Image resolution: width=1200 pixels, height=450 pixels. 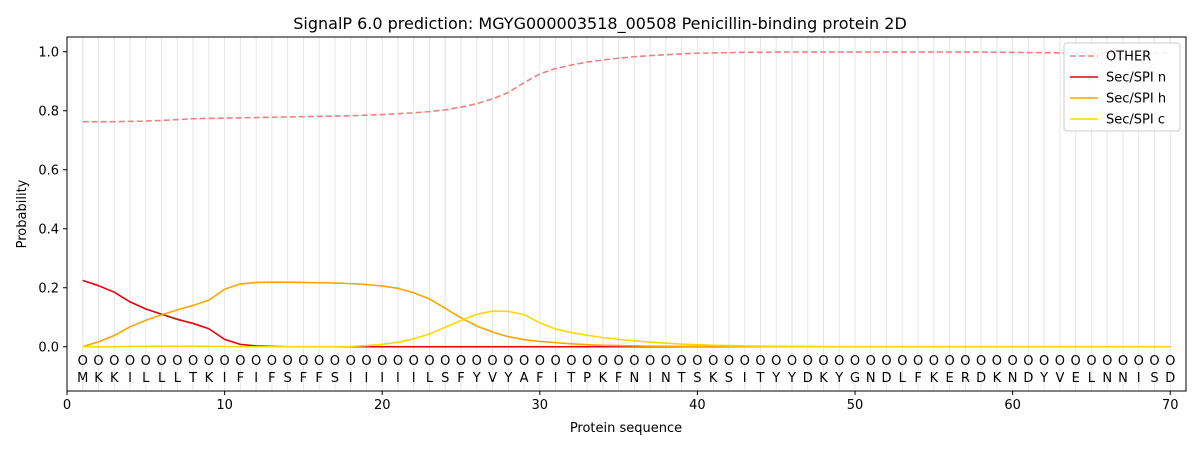 What do you see at coordinates (855, 405) in the screenshot?
I see `x-tick-label: 50` at bounding box center [855, 405].